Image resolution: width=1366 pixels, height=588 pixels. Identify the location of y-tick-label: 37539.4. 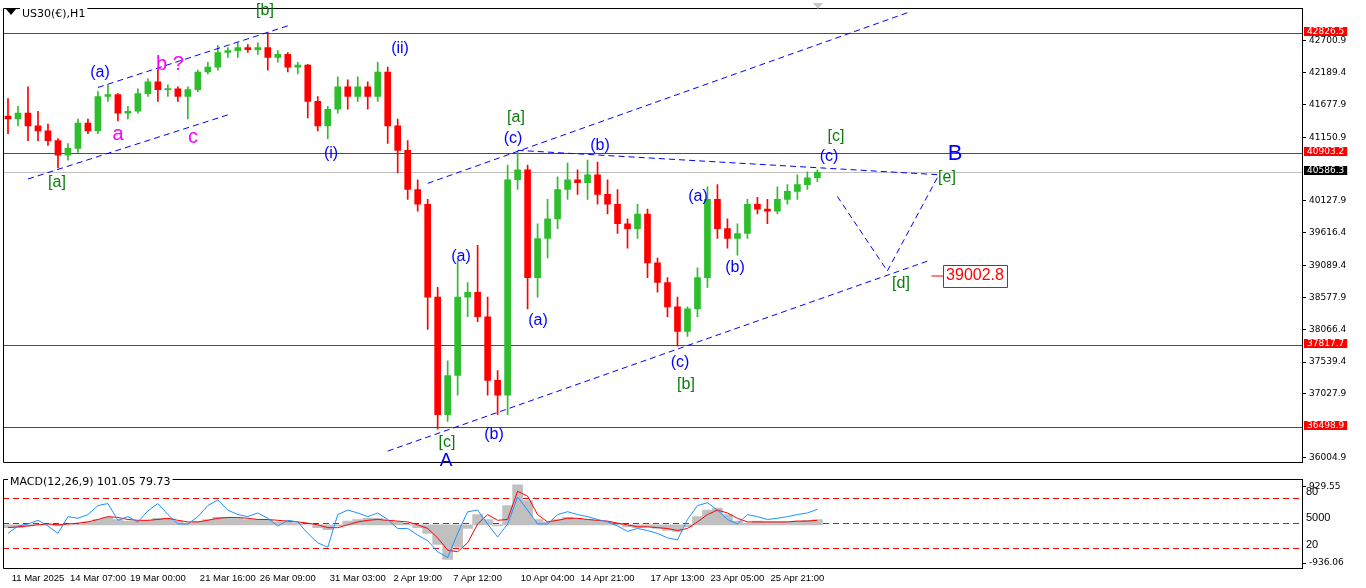
(1328, 361).